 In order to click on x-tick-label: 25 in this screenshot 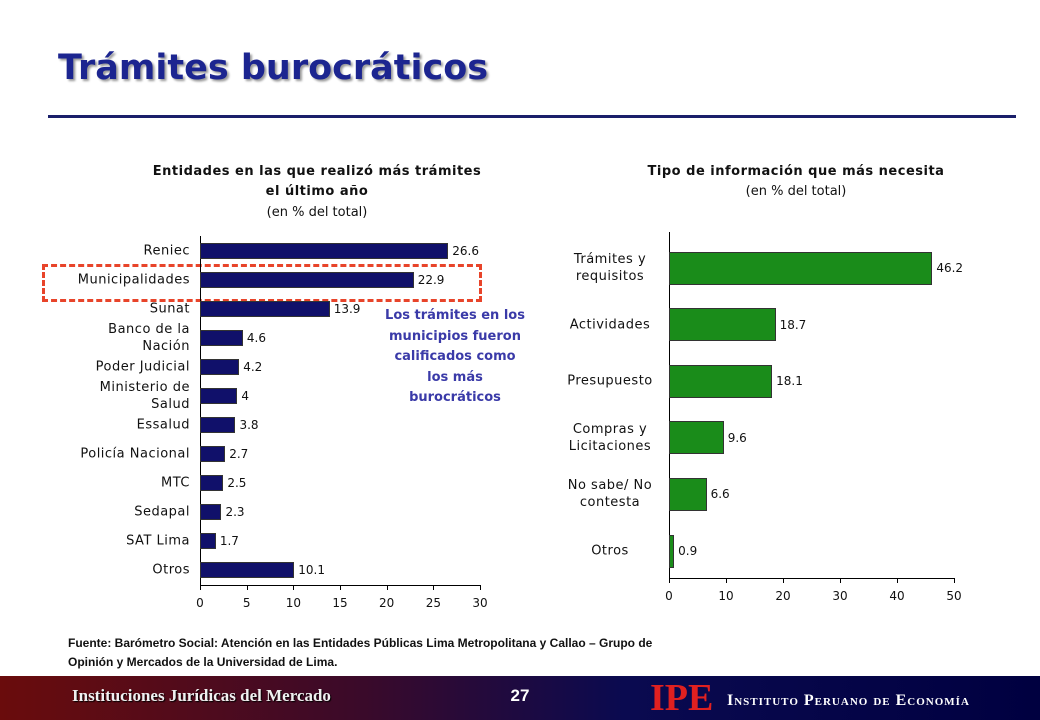, I will do `click(433, 603)`.